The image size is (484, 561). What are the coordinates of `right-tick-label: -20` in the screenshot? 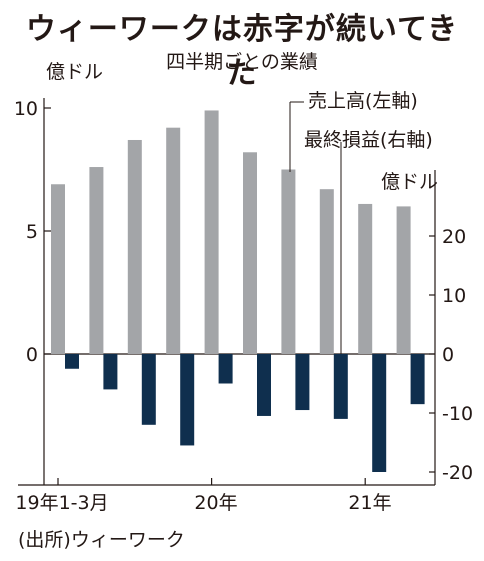 It's located at (457, 473).